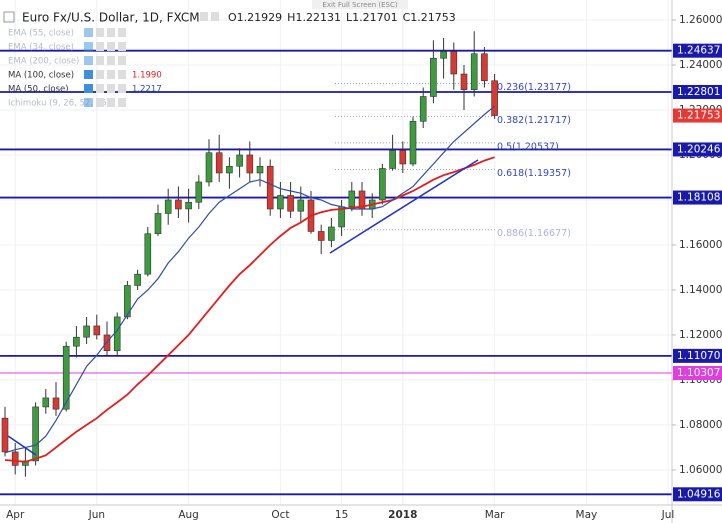  I want to click on price-label: 1.11070, so click(698, 356).